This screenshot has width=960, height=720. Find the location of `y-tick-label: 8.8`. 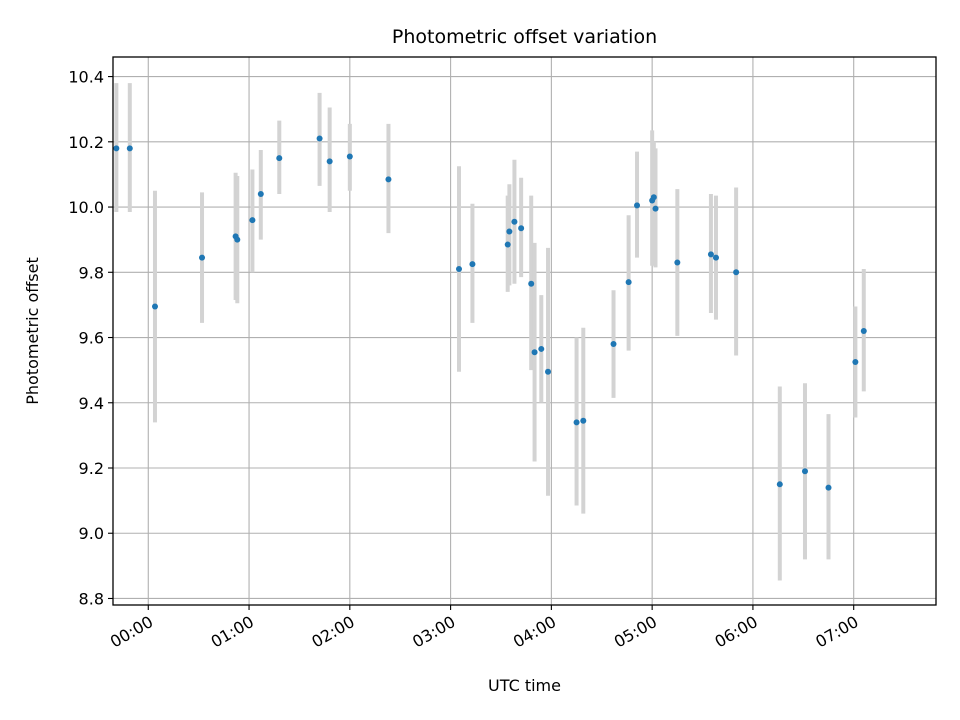

y-tick-label: 8.8 is located at coordinates (91, 598).